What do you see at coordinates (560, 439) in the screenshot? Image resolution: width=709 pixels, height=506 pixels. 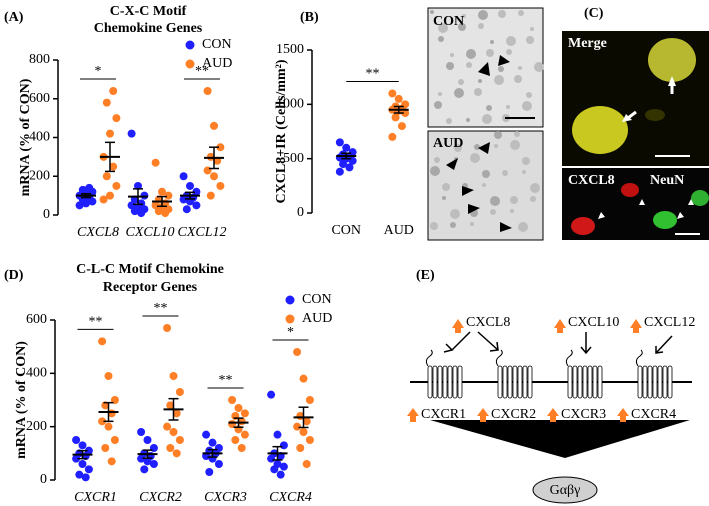 I see `signal-wedge` at bounding box center [560, 439].